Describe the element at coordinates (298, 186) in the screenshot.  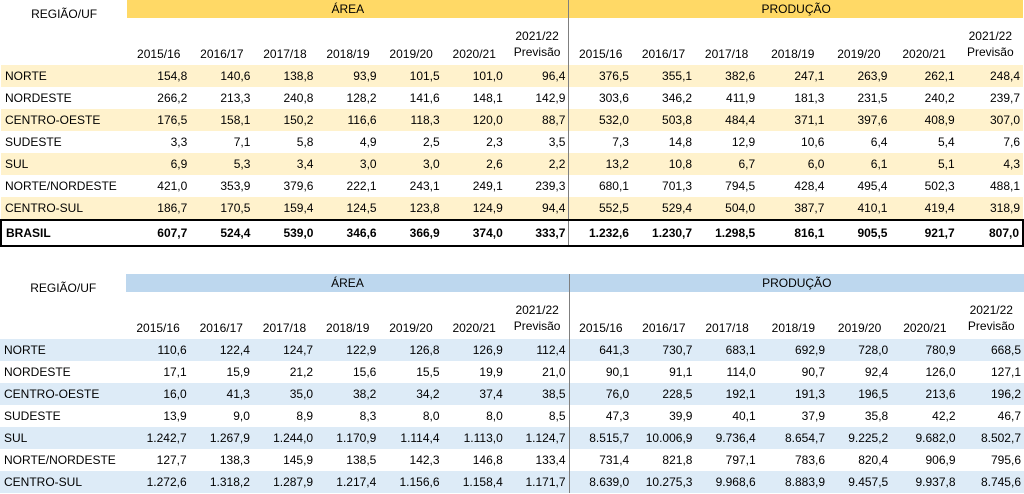
I see `area-cell: 379,6` at that location.